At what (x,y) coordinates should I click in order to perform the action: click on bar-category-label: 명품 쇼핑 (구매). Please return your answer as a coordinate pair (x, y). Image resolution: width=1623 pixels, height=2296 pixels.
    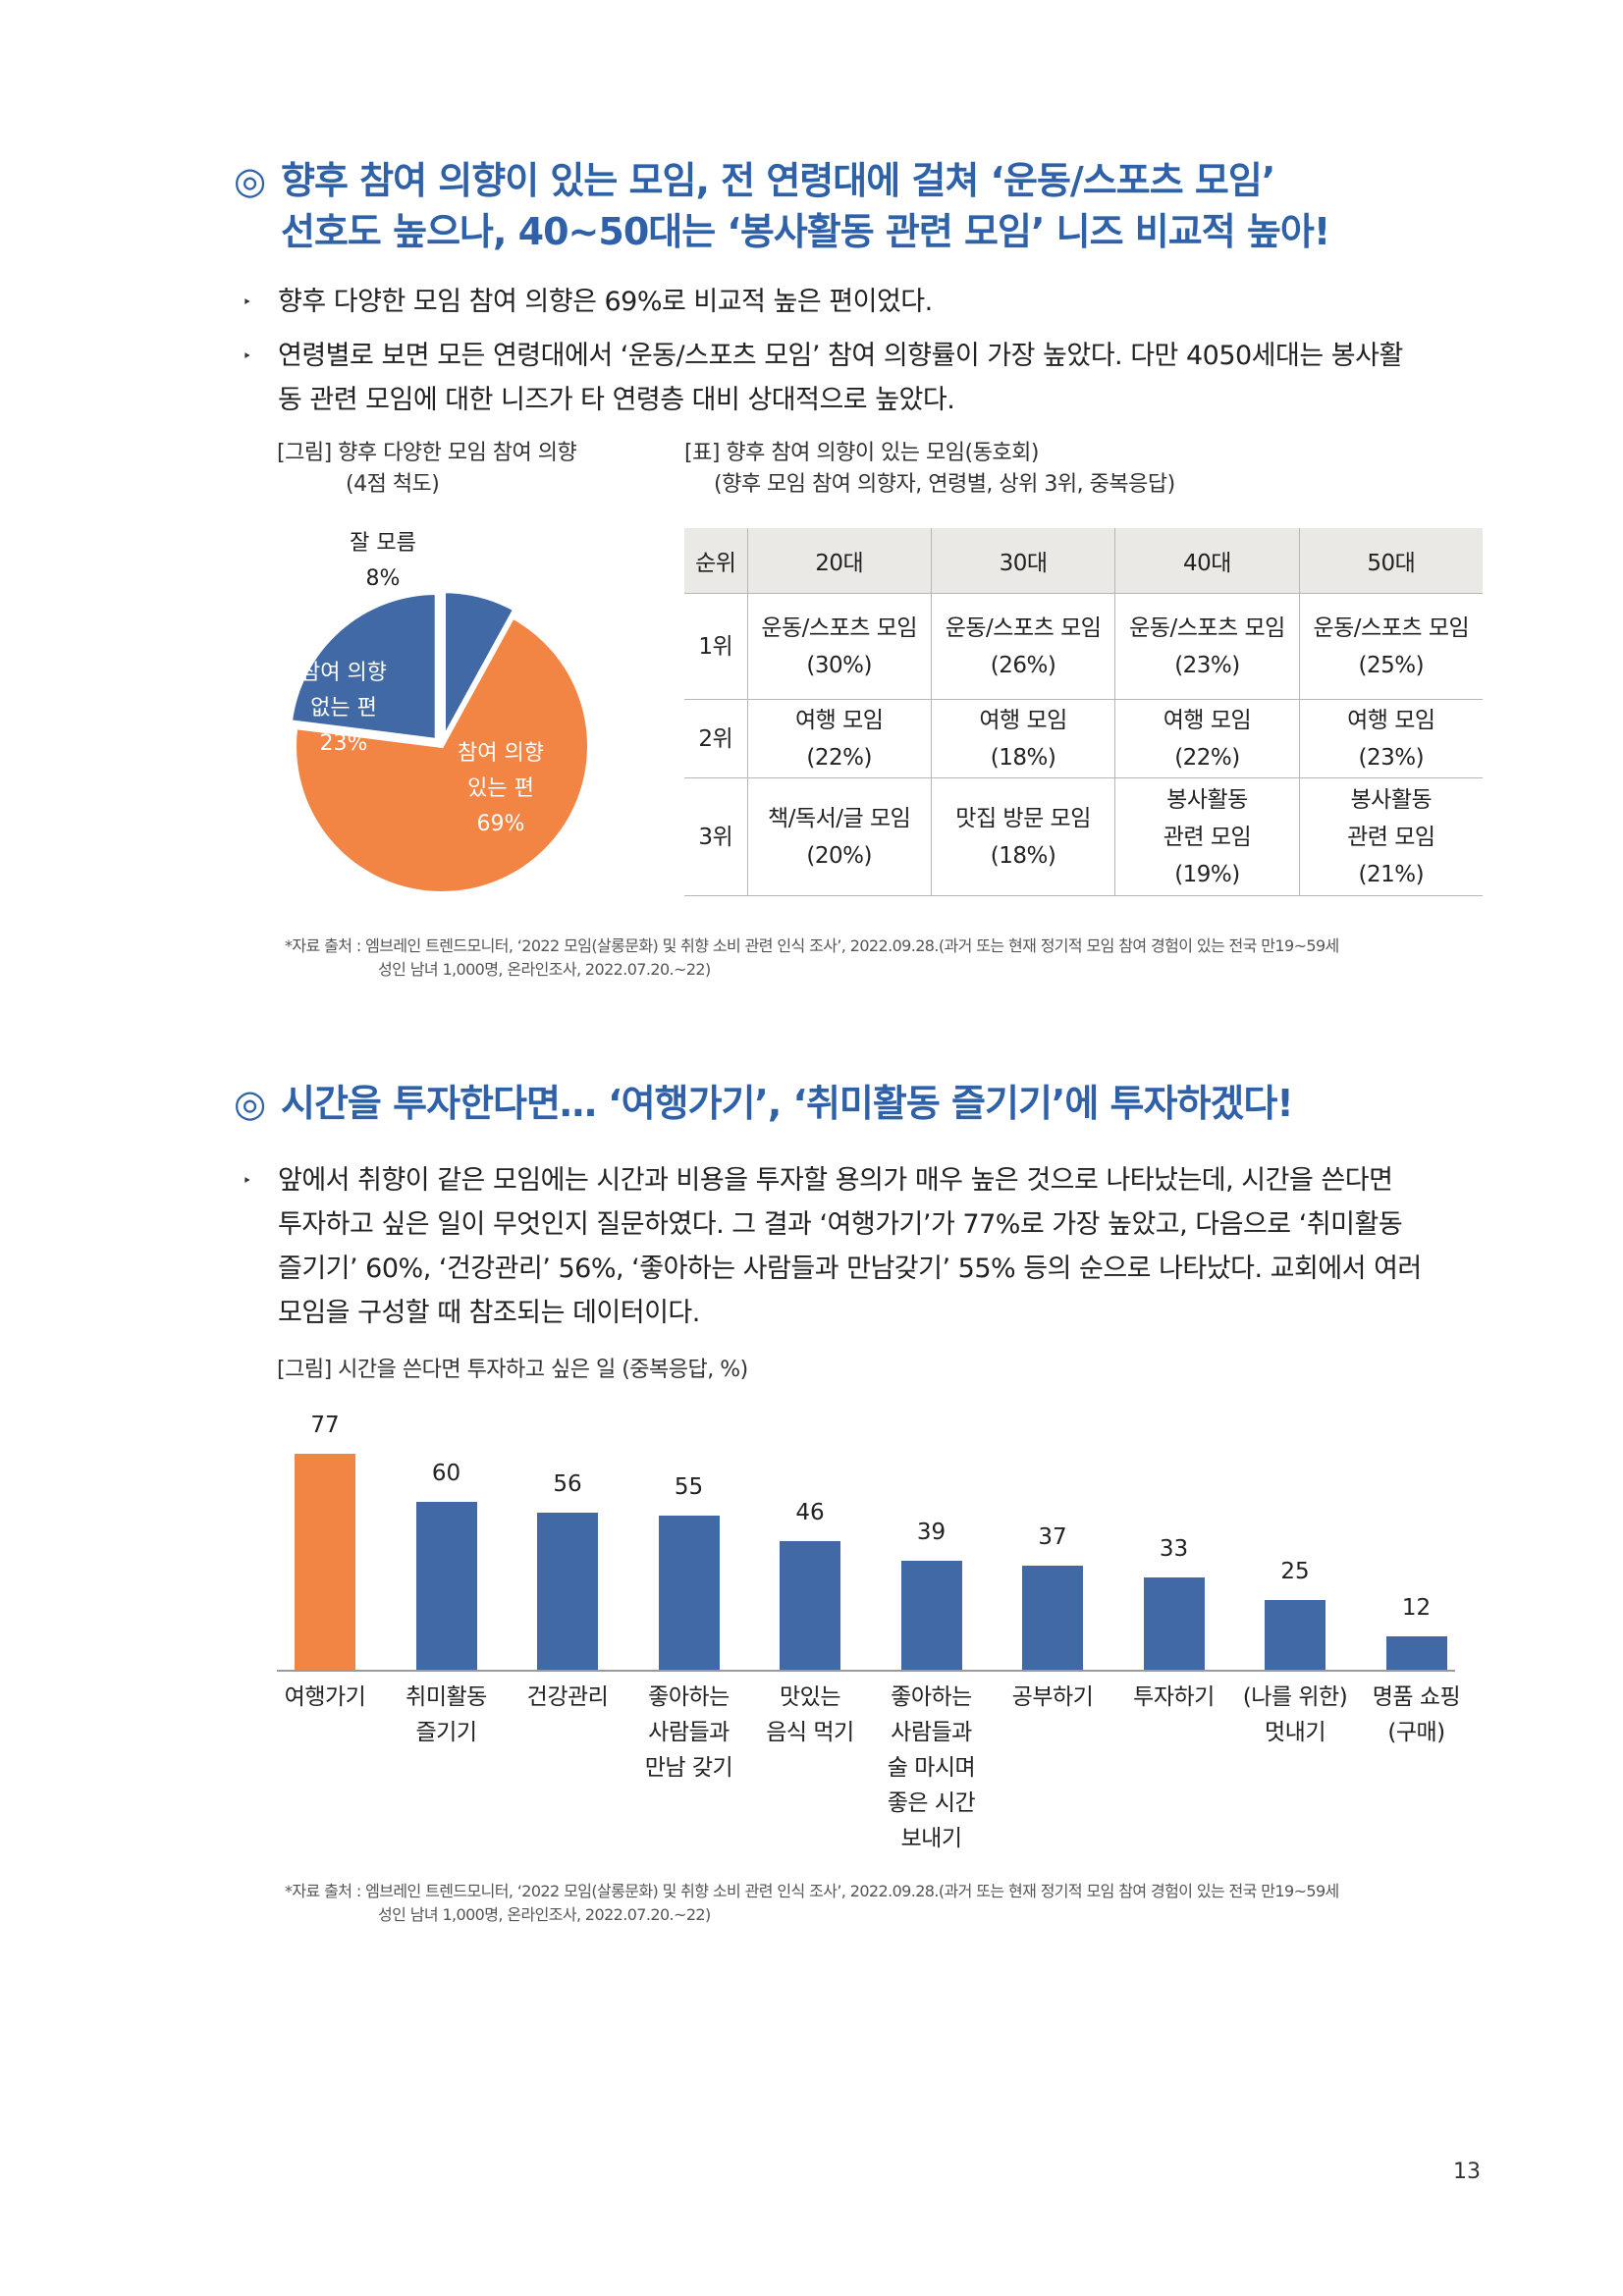
    Looking at the image, I should click on (1416, 1714).